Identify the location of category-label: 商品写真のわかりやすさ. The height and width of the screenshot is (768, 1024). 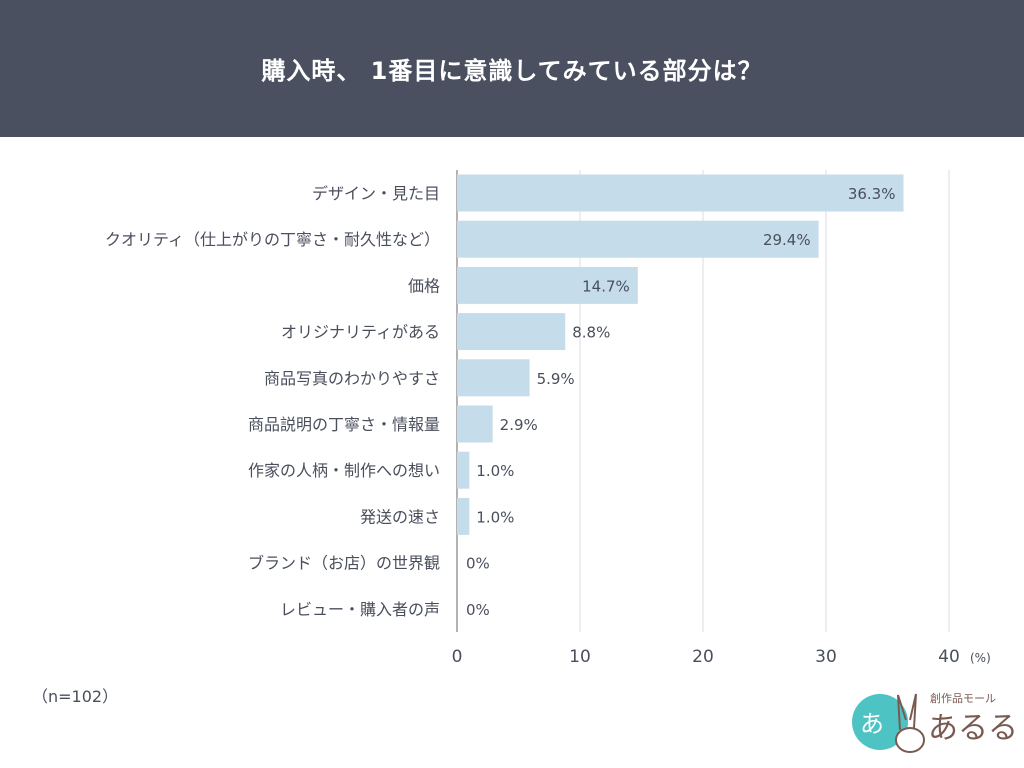
(352, 378).